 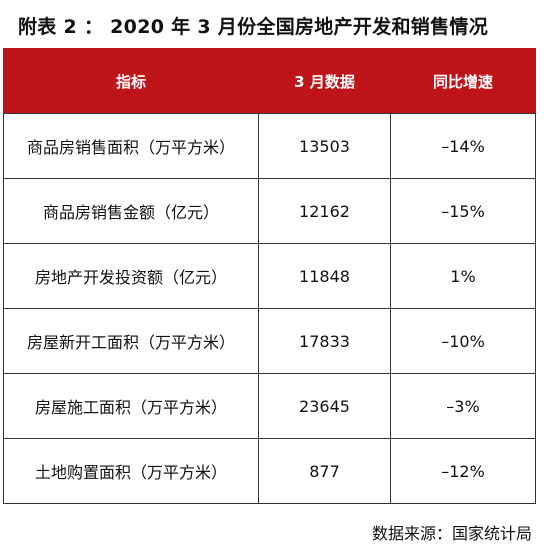 I want to click on indicator-cell: 商品房销售面积（万平方米）, so click(x=131, y=146).